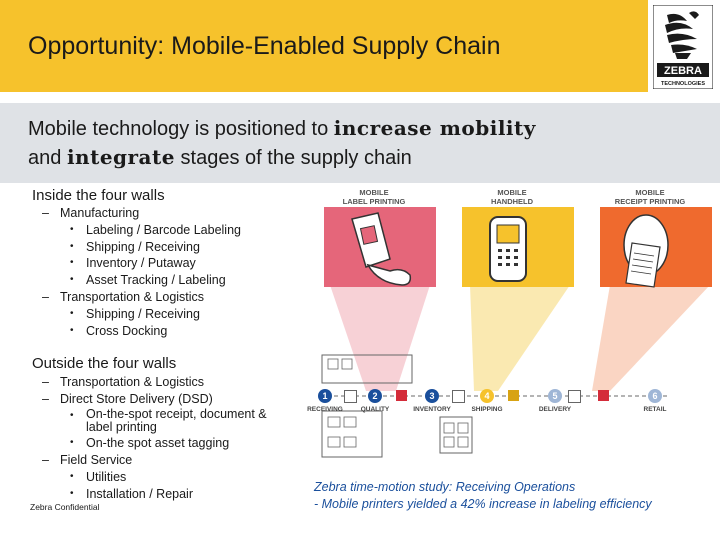 Image resolution: width=720 pixels, height=540 pixels. Describe the element at coordinates (655, 396) in the screenshot. I see `step-marker: 6` at that location.